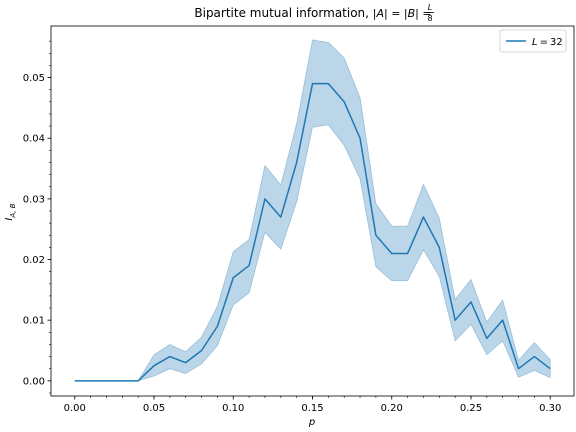 This screenshot has height=432, width=576. Describe the element at coordinates (471, 408) in the screenshot. I see `x-tick-label: 0.25` at that location.